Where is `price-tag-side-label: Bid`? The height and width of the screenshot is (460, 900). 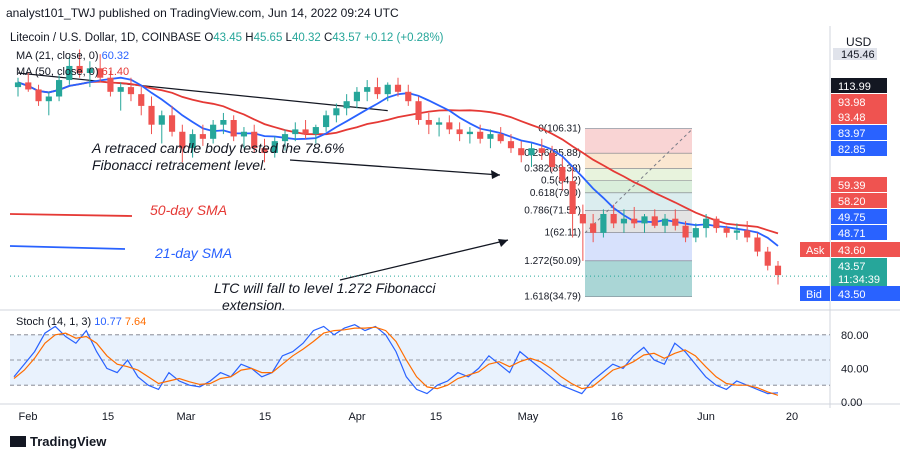 price-tag-side-label: Bid is located at coordinates (814, 295).